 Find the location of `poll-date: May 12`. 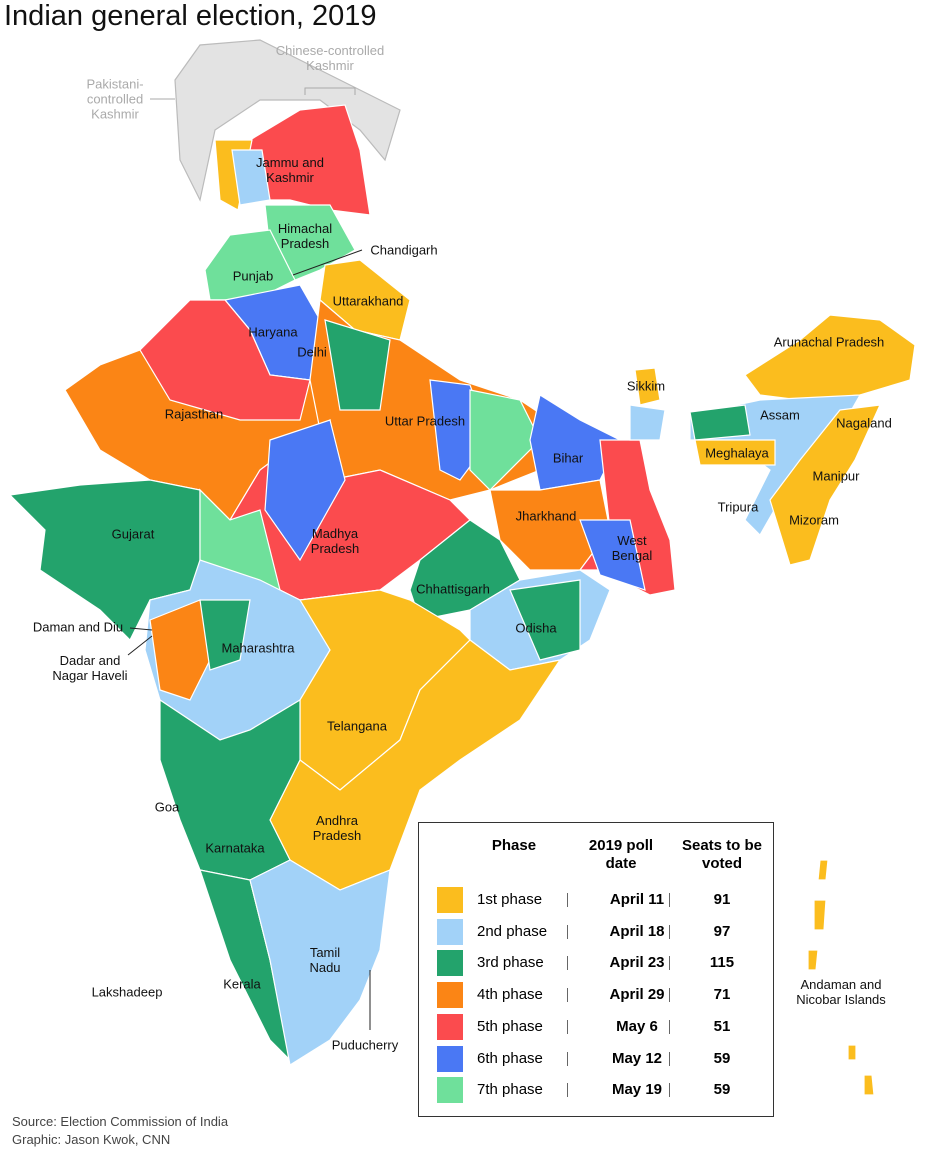

poll-date: May 12 is located at coordinates (637, 1058).